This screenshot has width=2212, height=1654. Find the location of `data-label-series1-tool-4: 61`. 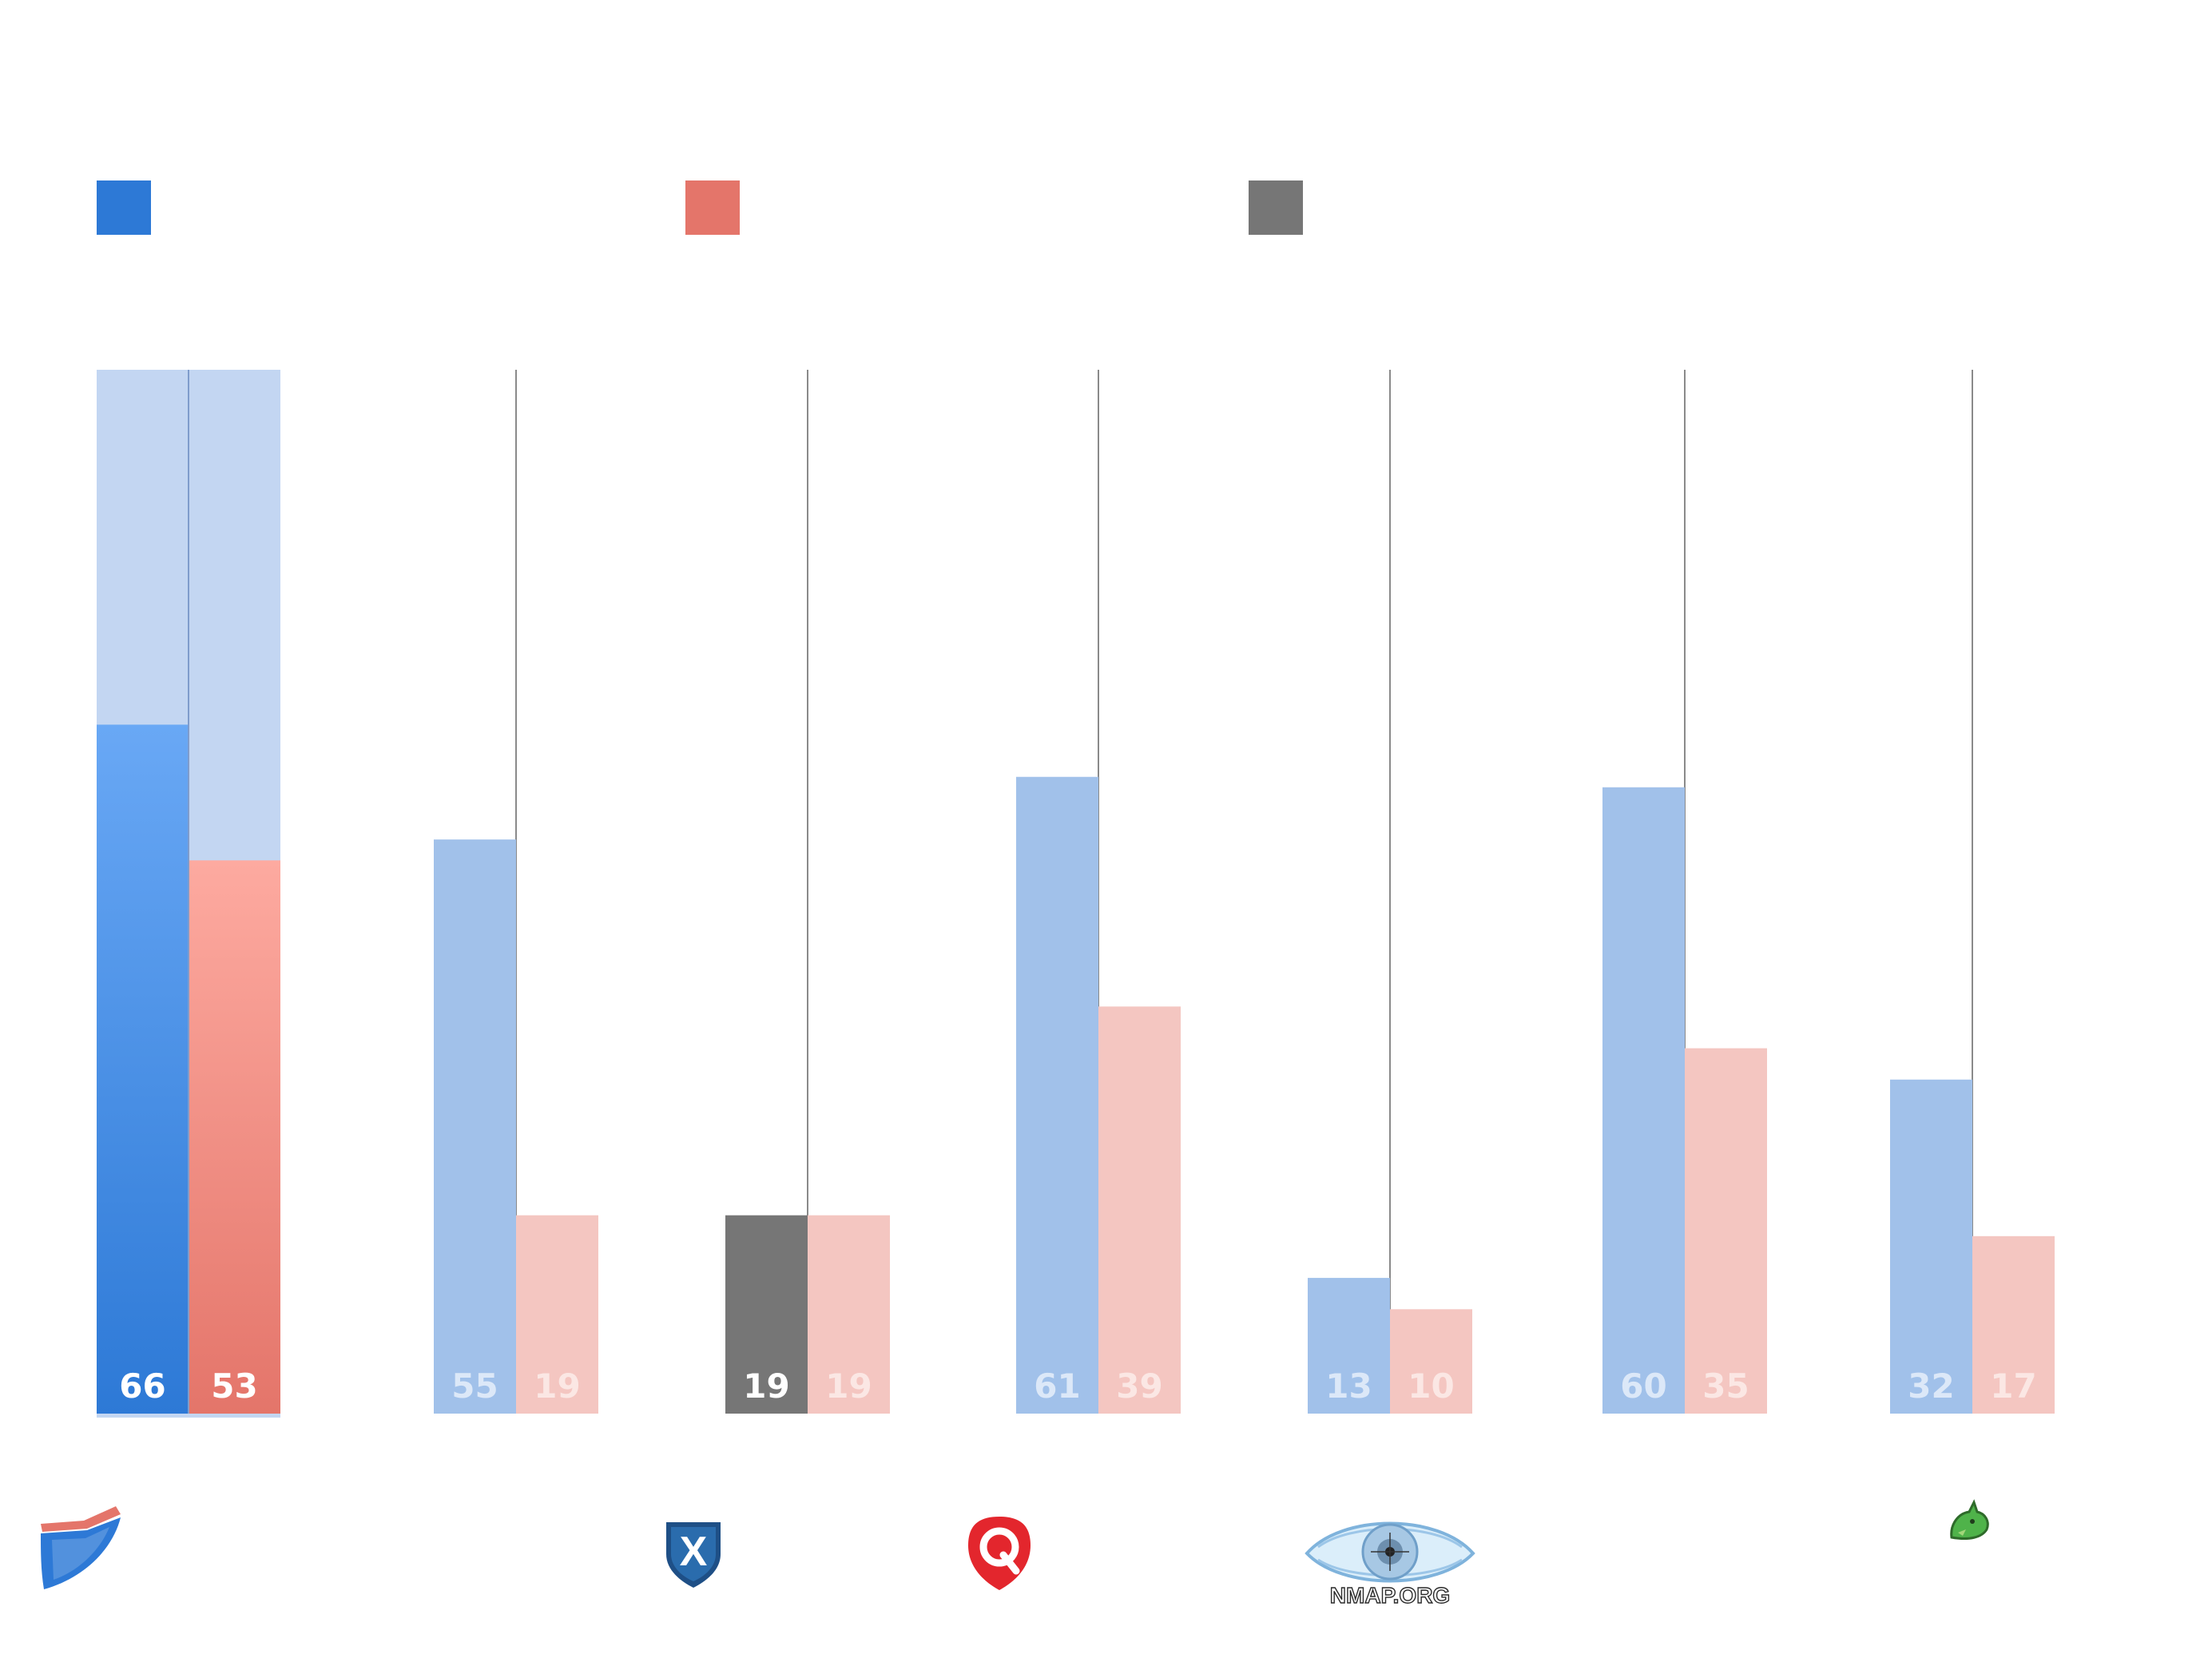

data-label-series1-tool-4: 61 is located at coordinates (1057, 1386).